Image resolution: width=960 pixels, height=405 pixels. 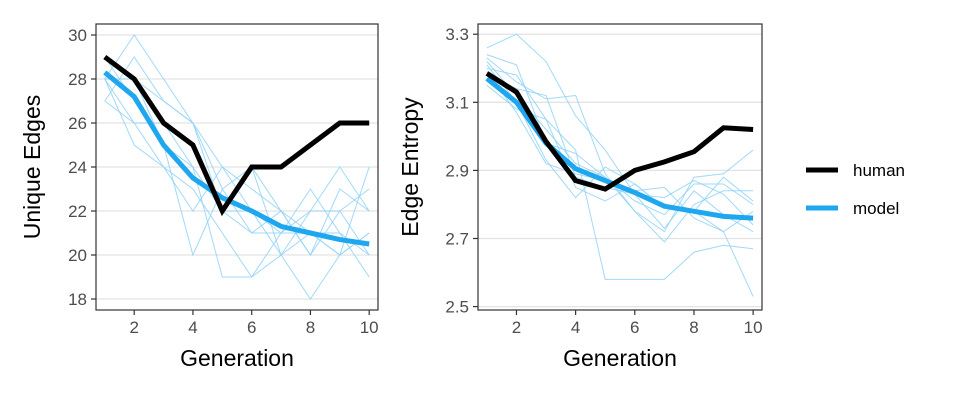 I want to click on panel1-x-tick-label-6: 6, so click(x=251, y=327).